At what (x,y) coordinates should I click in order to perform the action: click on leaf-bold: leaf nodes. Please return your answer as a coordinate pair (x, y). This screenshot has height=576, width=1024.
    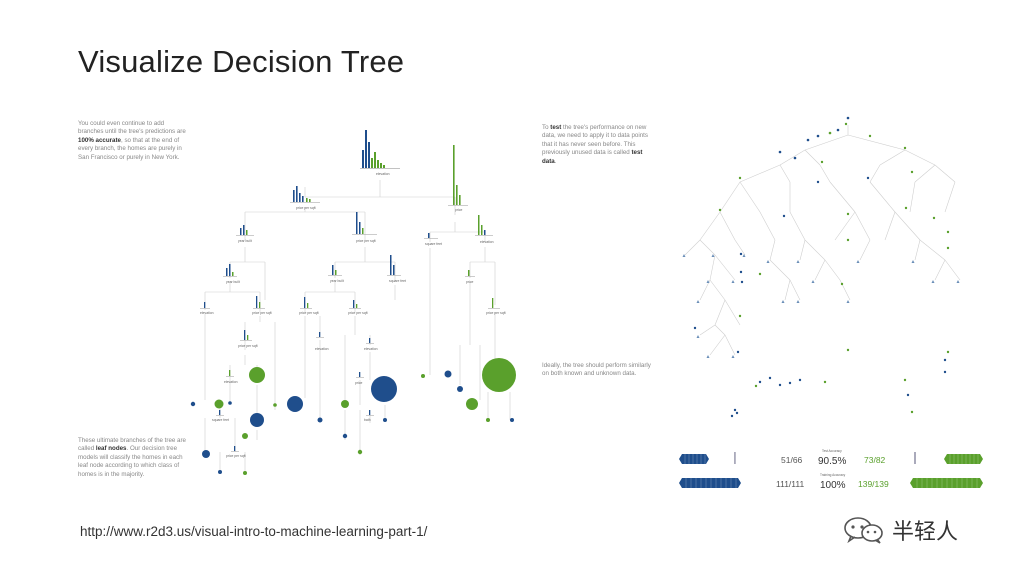
    Looking at the image, I should click on (111, 449).